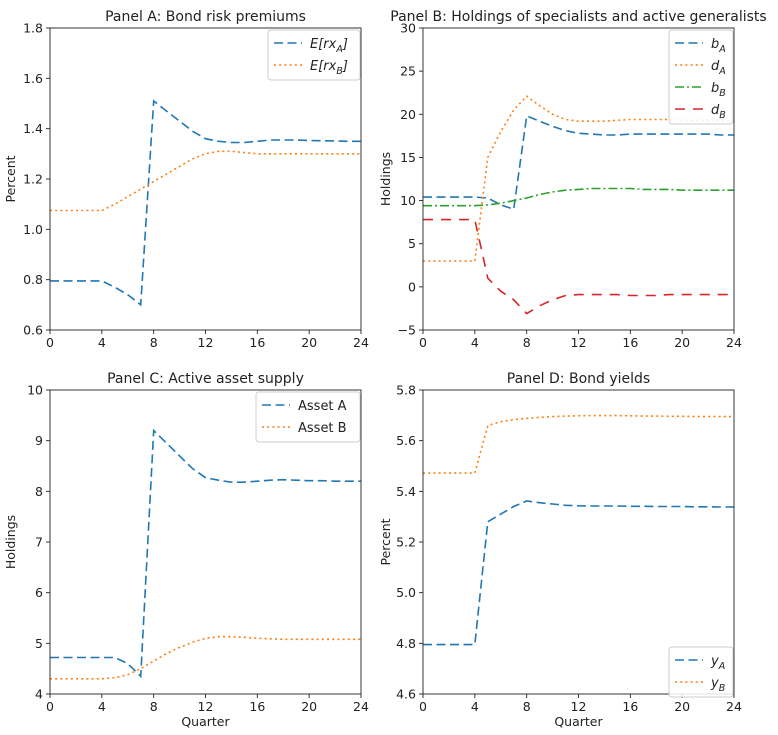  Describe the element at coordinates (39, 643) in the screenshot. I see `y-tick-label-2-1: 5` at that location.